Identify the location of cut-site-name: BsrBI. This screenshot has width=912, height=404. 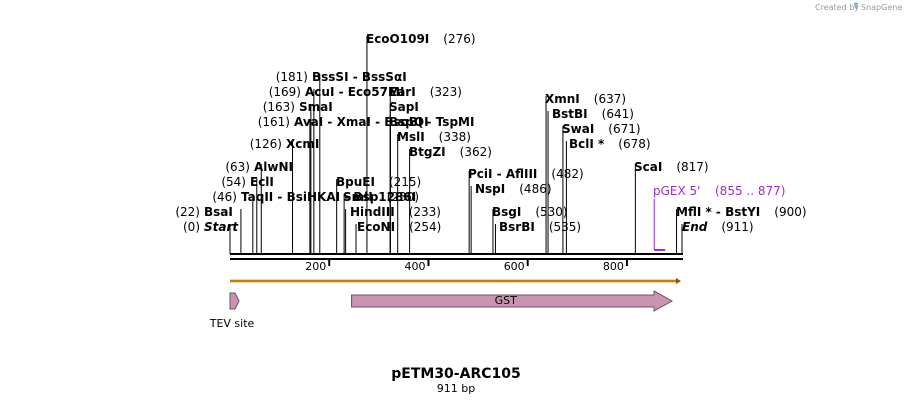
(517, 227).